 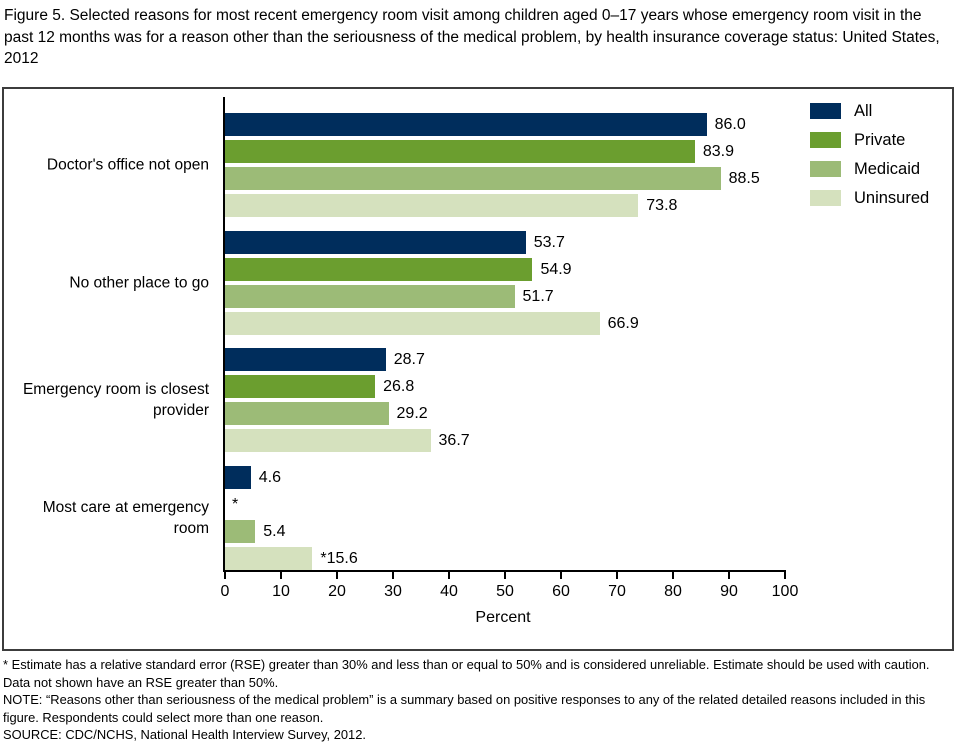 I want to click on bar-value-label: 26.8, so click(x=399, y=386).